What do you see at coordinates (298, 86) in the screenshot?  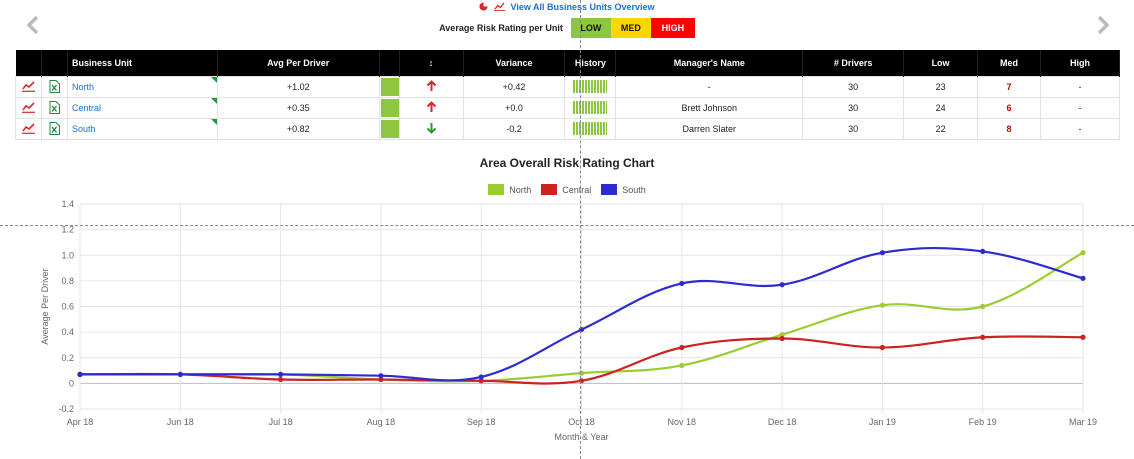 I see `avg-per-driver-cell: +1.02` at bounding box center [298, 86].